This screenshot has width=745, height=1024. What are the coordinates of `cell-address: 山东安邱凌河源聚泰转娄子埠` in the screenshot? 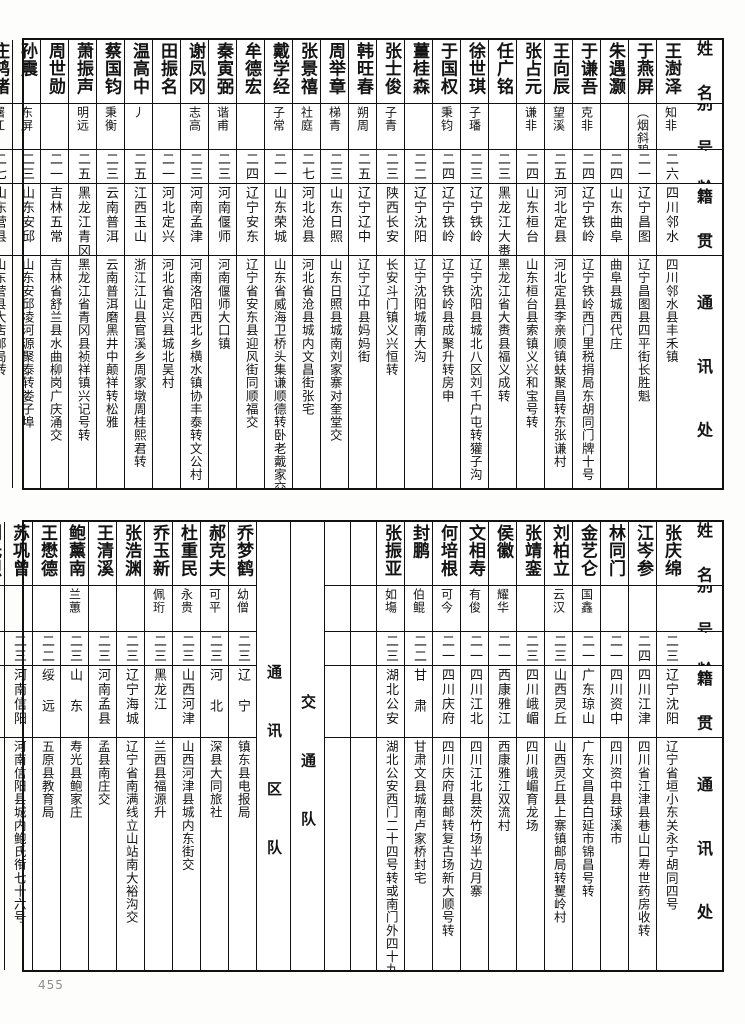 It's located at (26, 372).